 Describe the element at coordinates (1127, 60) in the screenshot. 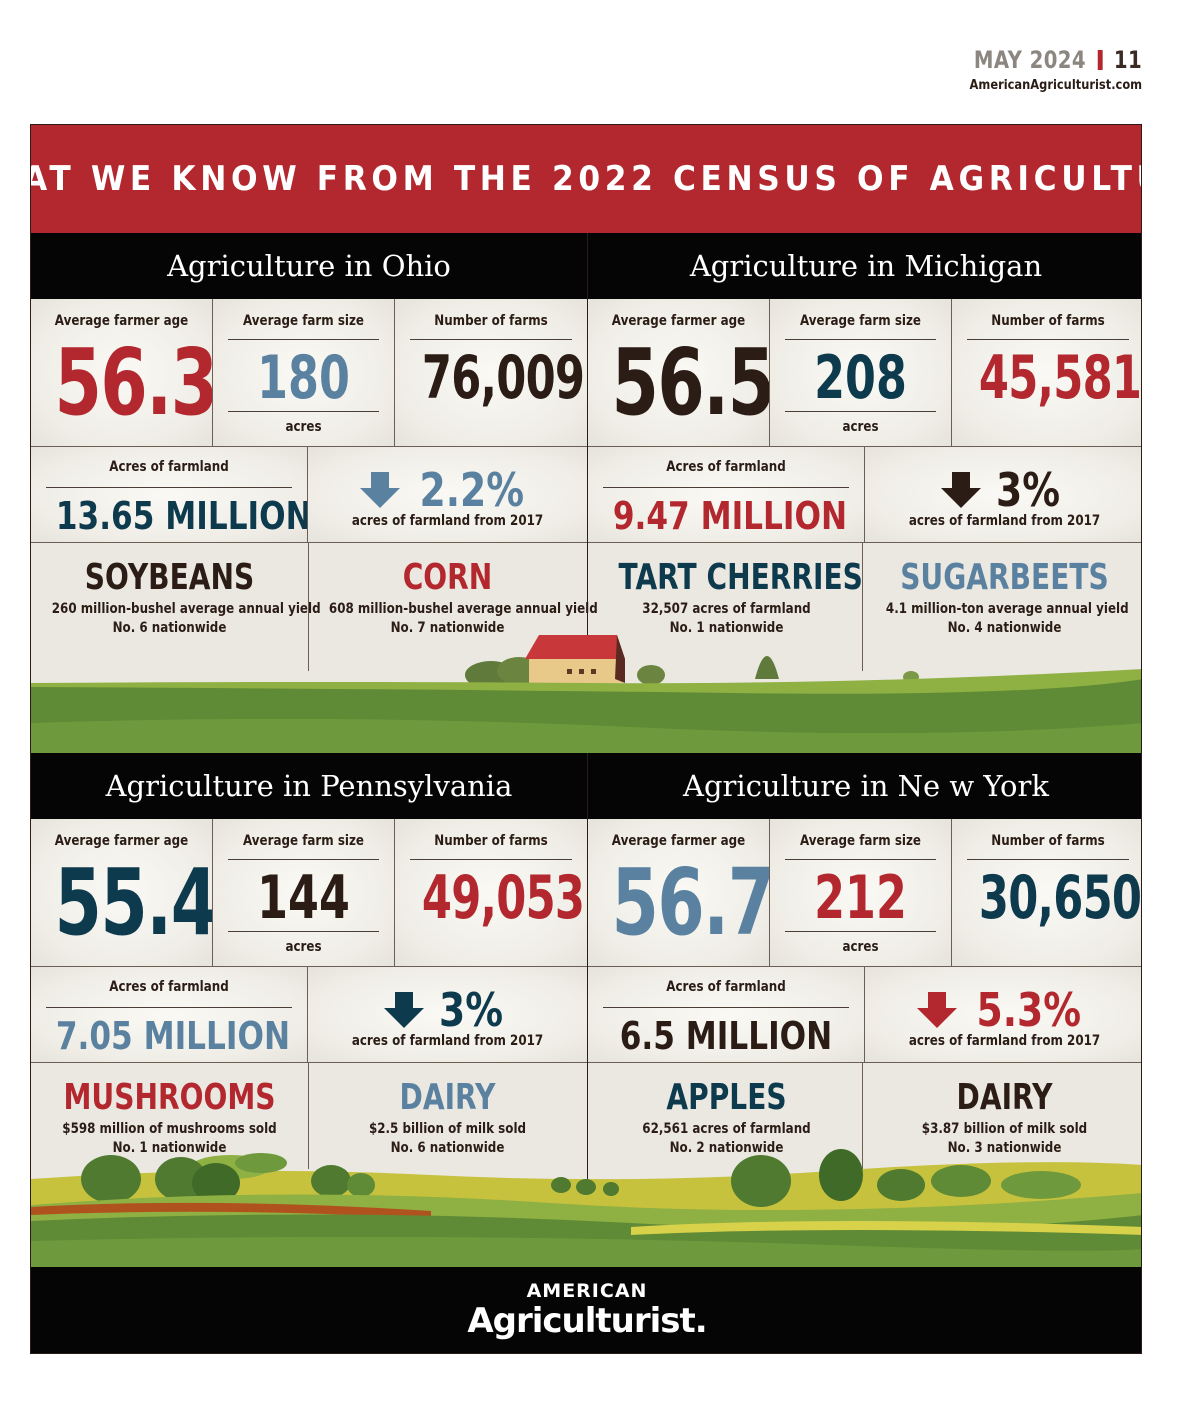

I see `page-number: 11` at that location.